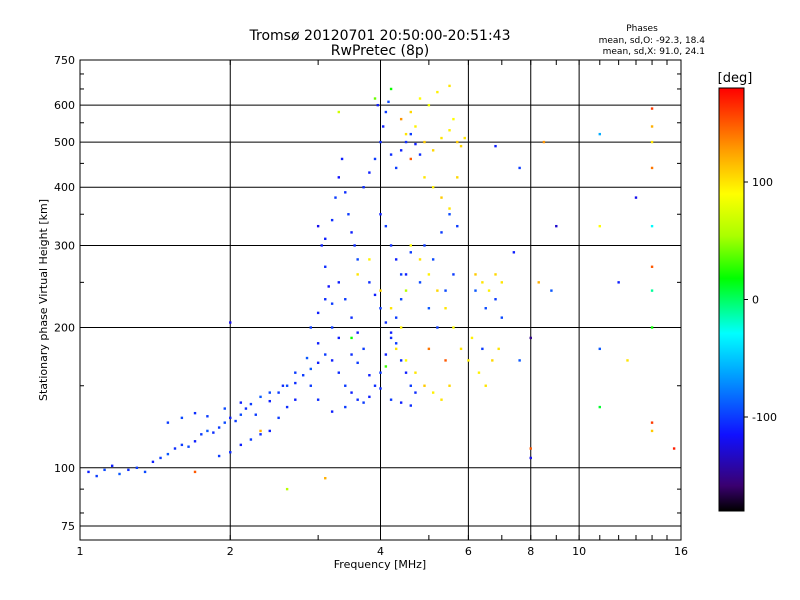 This screenshot has width=800, height=600. What do you see at coordinates (64, 328) in the screenshot?
I see `y-tick-label: 200` at bounding box center [64, 328].